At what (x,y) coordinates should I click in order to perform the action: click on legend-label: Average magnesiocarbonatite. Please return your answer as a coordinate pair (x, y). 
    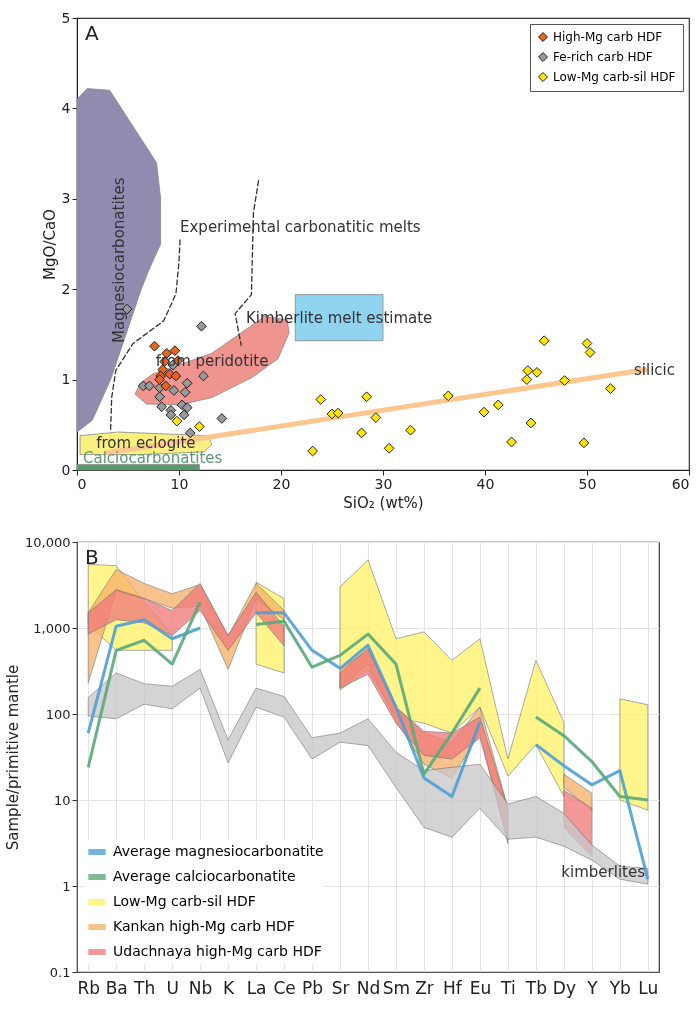
    Looking at the image, I should click on (218, 851).